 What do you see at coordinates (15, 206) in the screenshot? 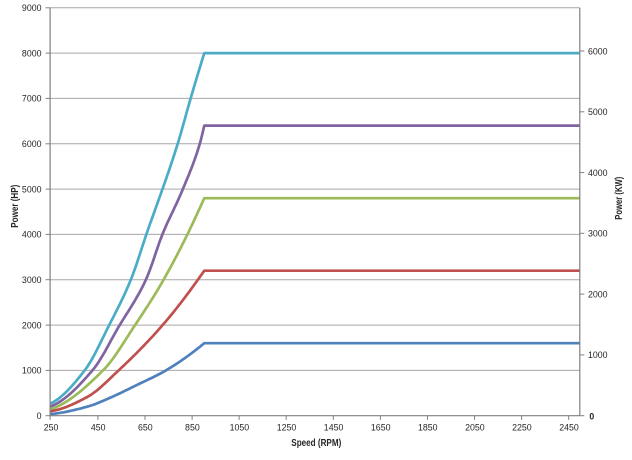
I see `svg-text: Power (HP)` at bounding box center [15, 206].